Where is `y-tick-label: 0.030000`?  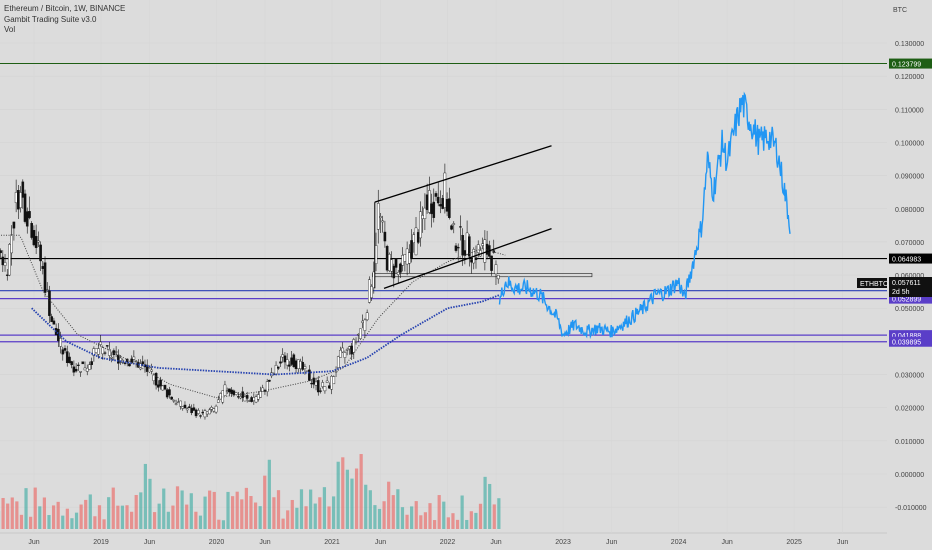
y-tick-label: 0.030000 is located at coordinates (909, 376).